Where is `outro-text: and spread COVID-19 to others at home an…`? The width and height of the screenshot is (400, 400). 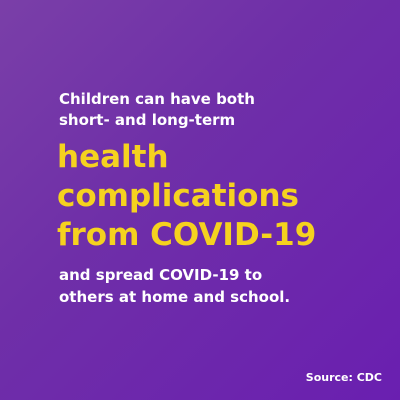
outro-text: and spread COVID-19 to others at home an… is located at coordinates (209, 286).